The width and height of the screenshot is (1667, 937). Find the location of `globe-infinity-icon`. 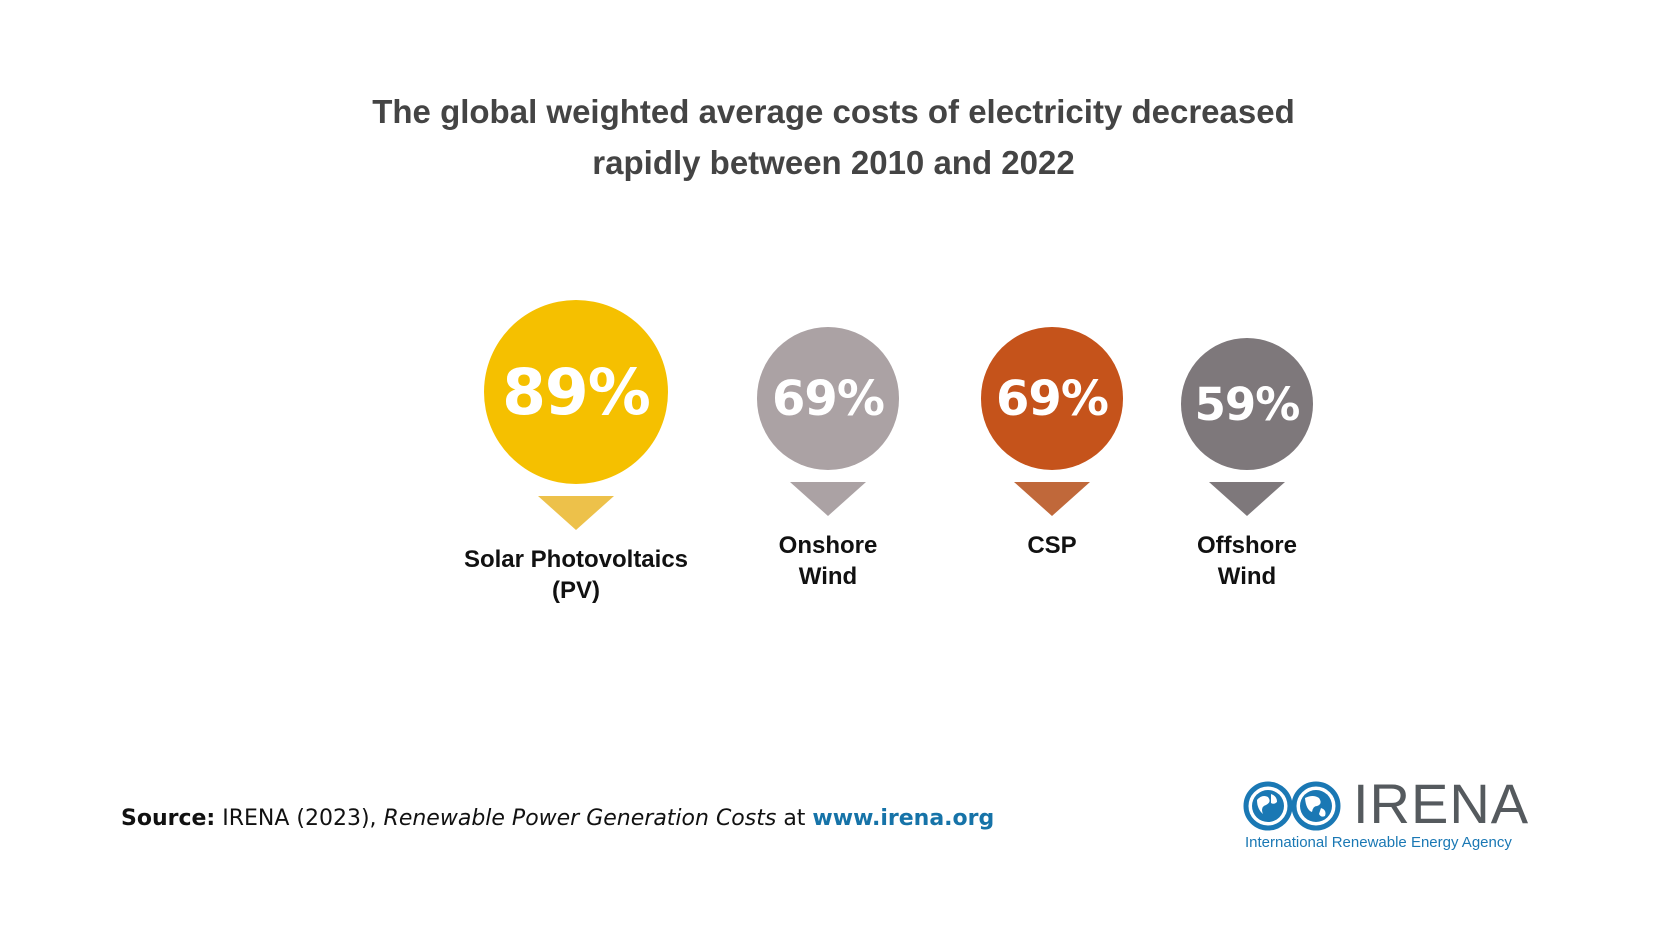

globe-infinity-icon is located at coordinates (1292, 806).